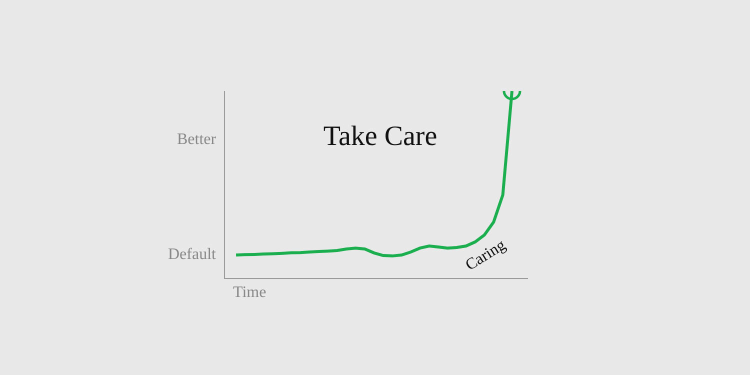 The width and height of the screenshot is (750, 375). I want to click on x-axis-title: Time, so click(249, 292).